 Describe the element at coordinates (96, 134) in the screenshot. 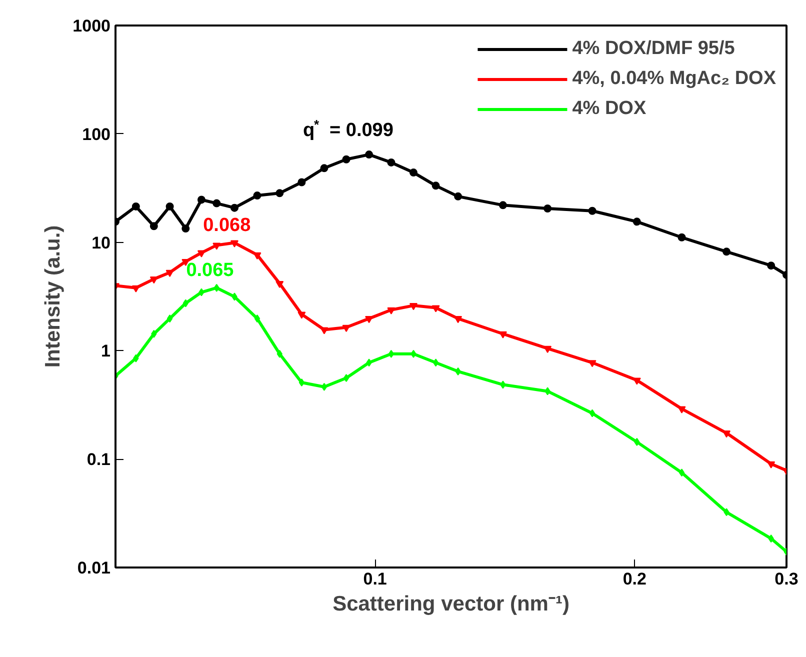

I see `y-tick-label: 100` at that location.